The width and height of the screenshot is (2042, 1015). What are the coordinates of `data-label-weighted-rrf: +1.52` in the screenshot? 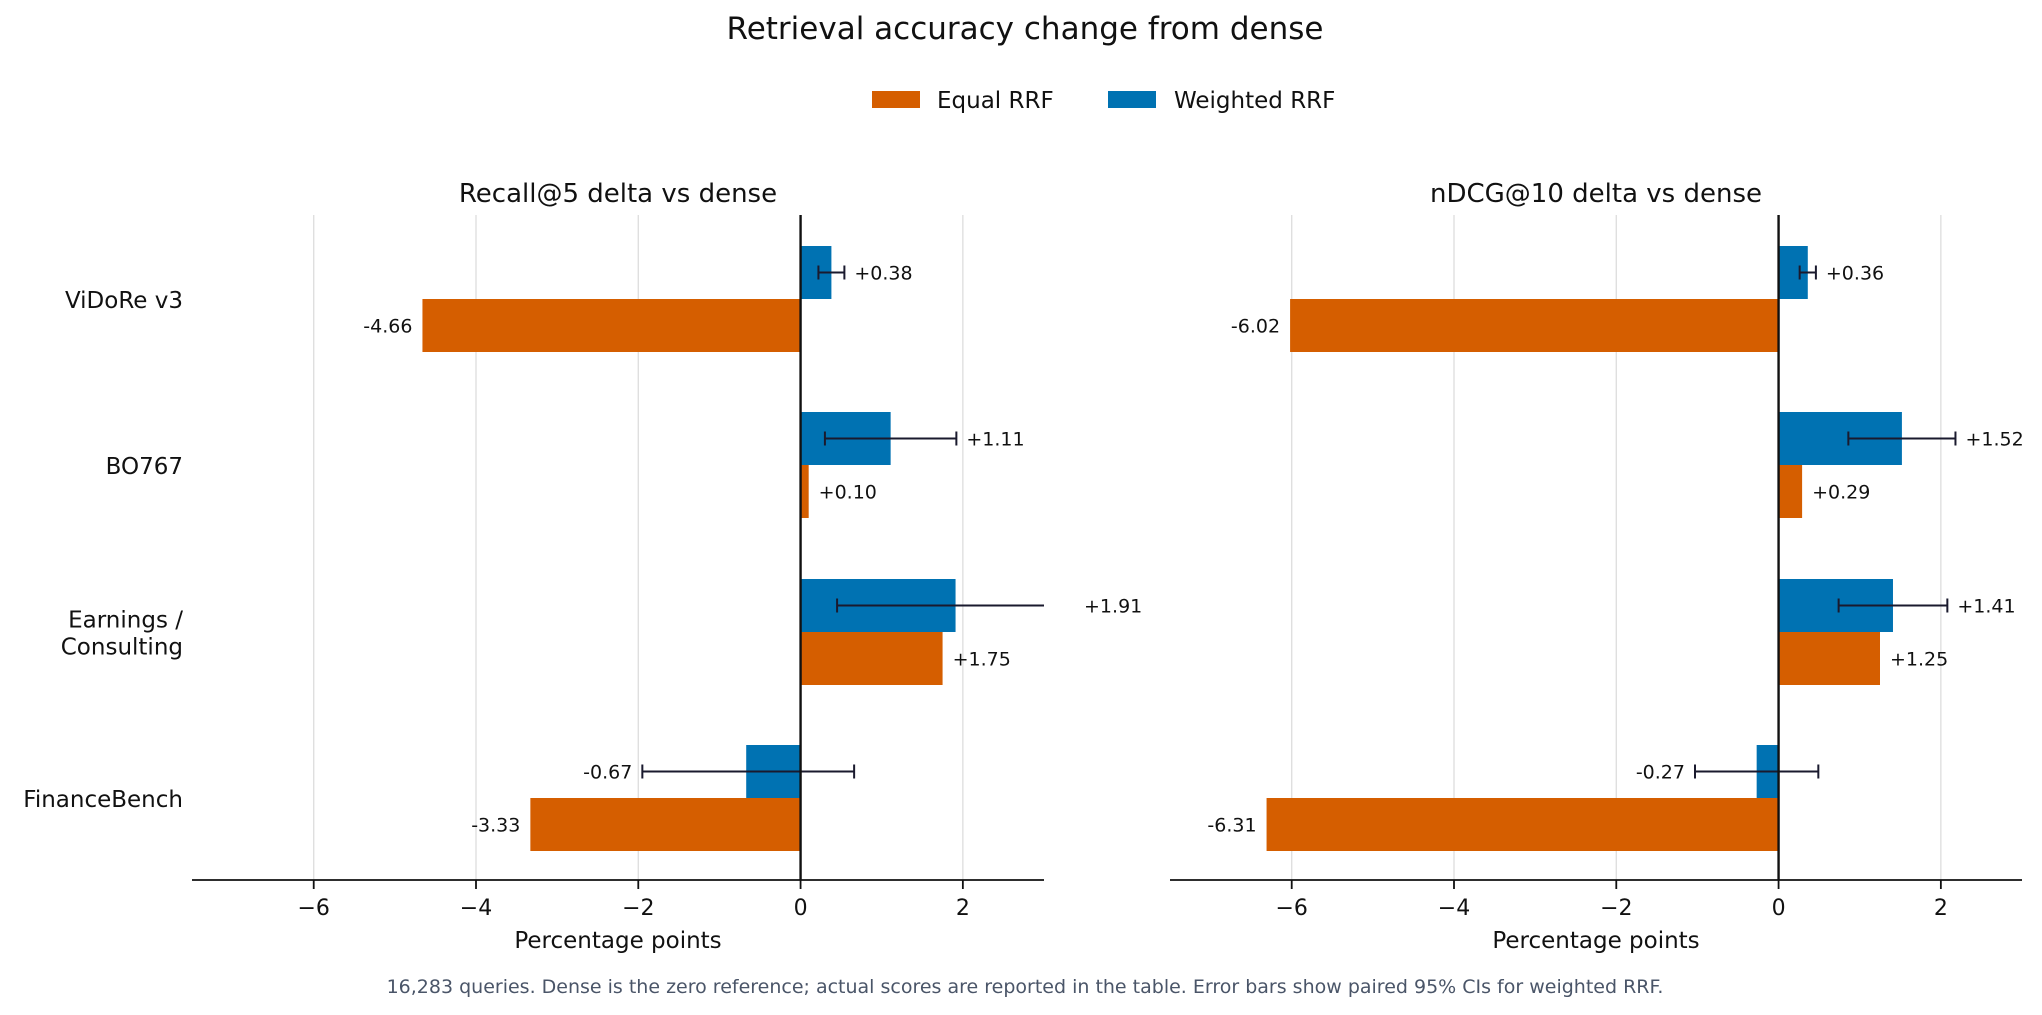 It's located at (1994, 440).